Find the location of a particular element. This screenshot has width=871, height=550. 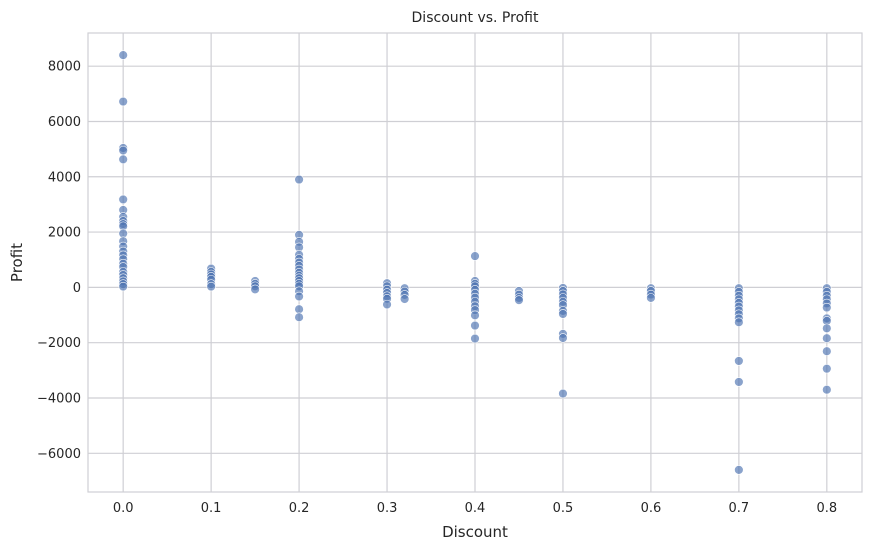

x-axis-label: Discount is located at coordinates (475, 532).